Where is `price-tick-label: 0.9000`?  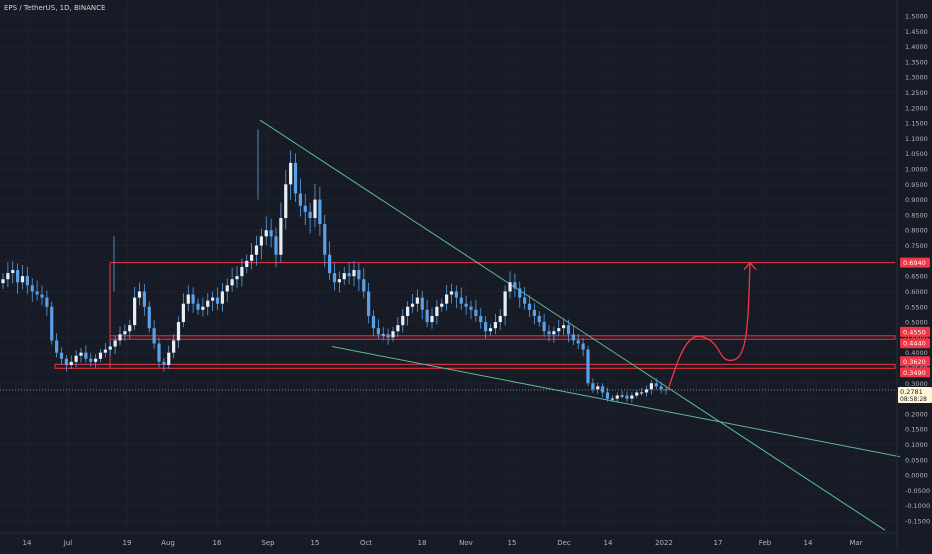
price-tick-label: 0.9000 is located at coordinates (916, 200).